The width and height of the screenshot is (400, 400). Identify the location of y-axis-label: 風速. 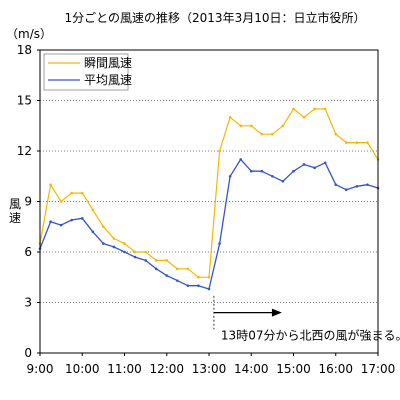
(15, 211).